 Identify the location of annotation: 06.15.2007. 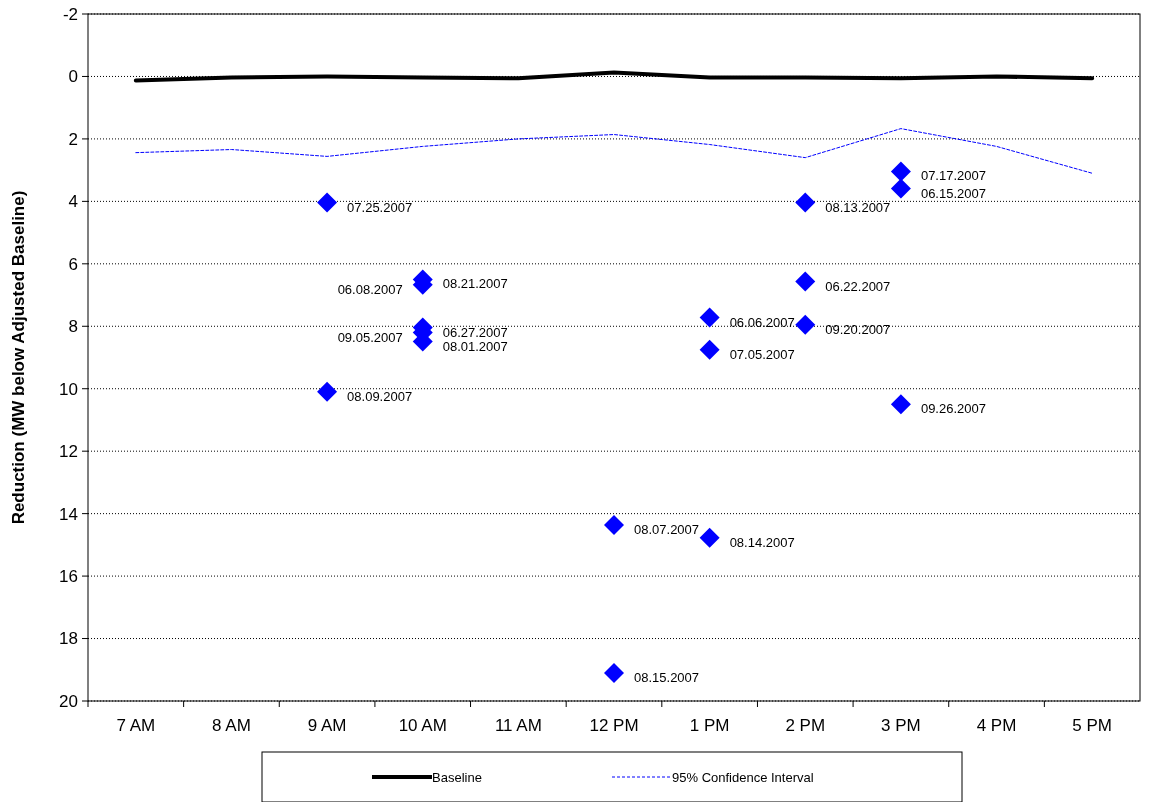
(953, 193).